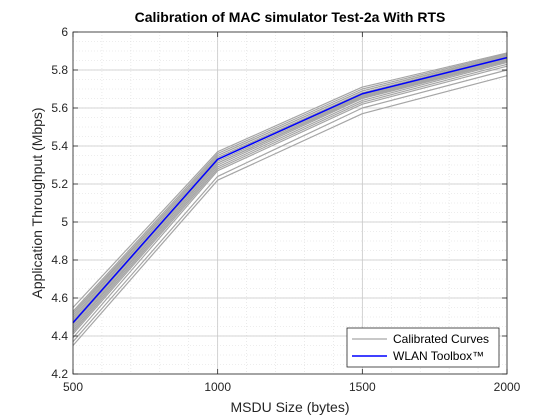  Describe the element at coordinates (362, 387) in the screenshot. I see `x-tick-label: 1500` at that location.